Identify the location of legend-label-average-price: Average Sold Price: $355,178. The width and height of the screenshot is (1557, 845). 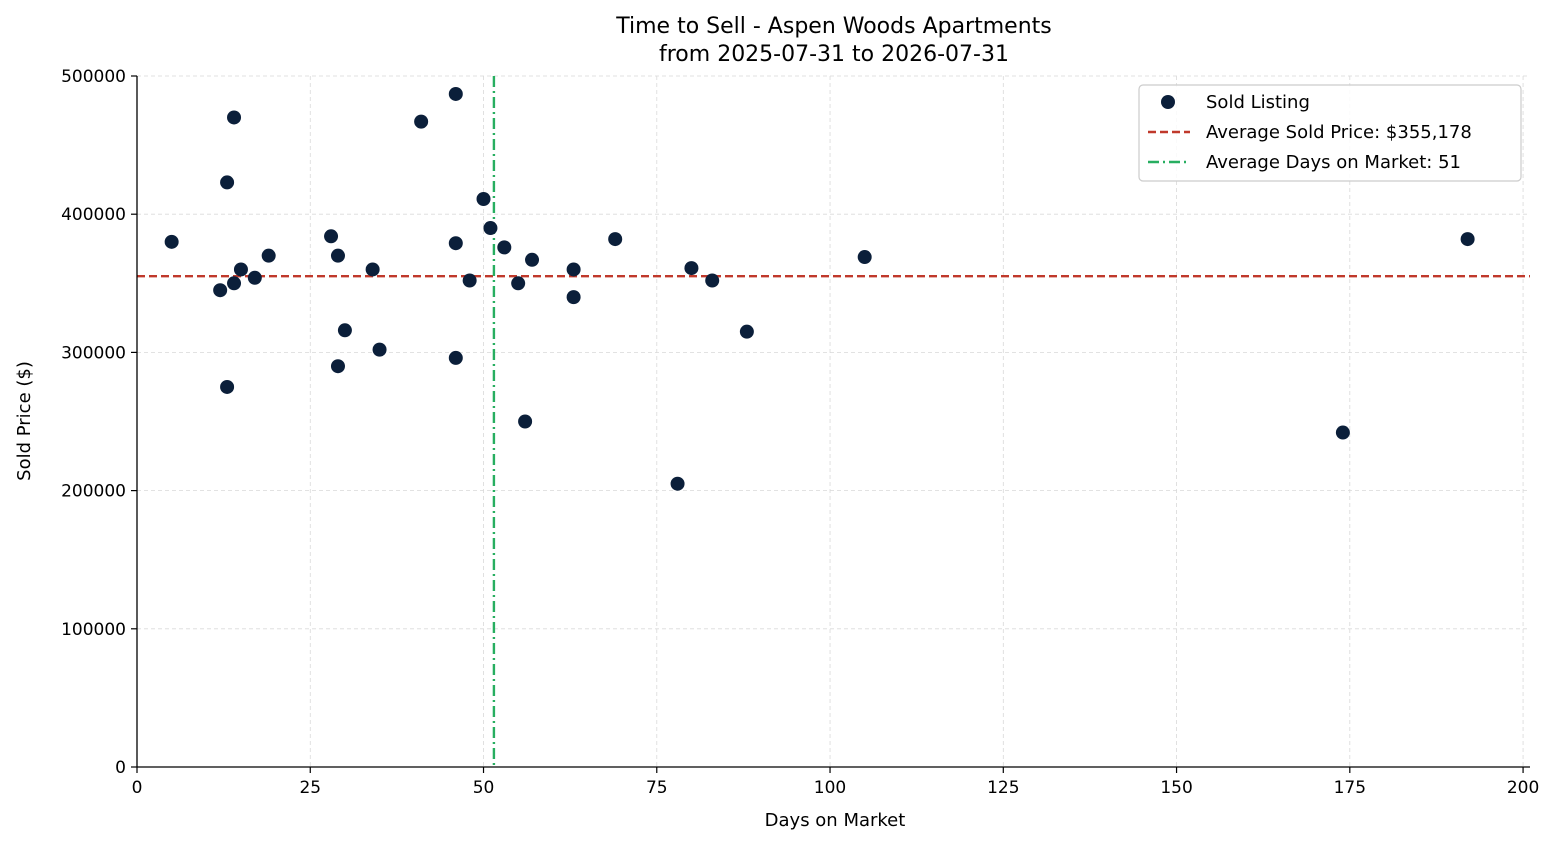
(1339, 132).